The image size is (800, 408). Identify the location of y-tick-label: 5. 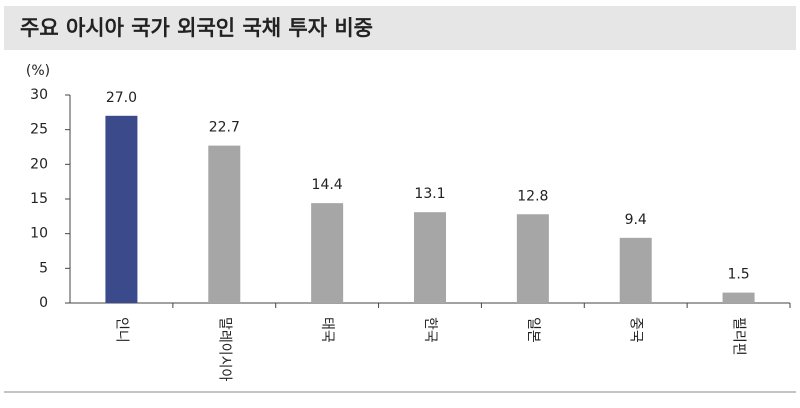
(43, 268).